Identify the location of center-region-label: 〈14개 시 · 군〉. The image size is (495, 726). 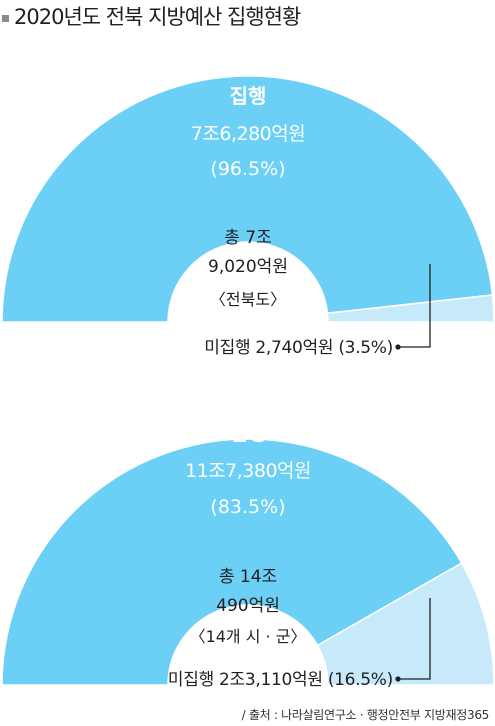
(248, 636).